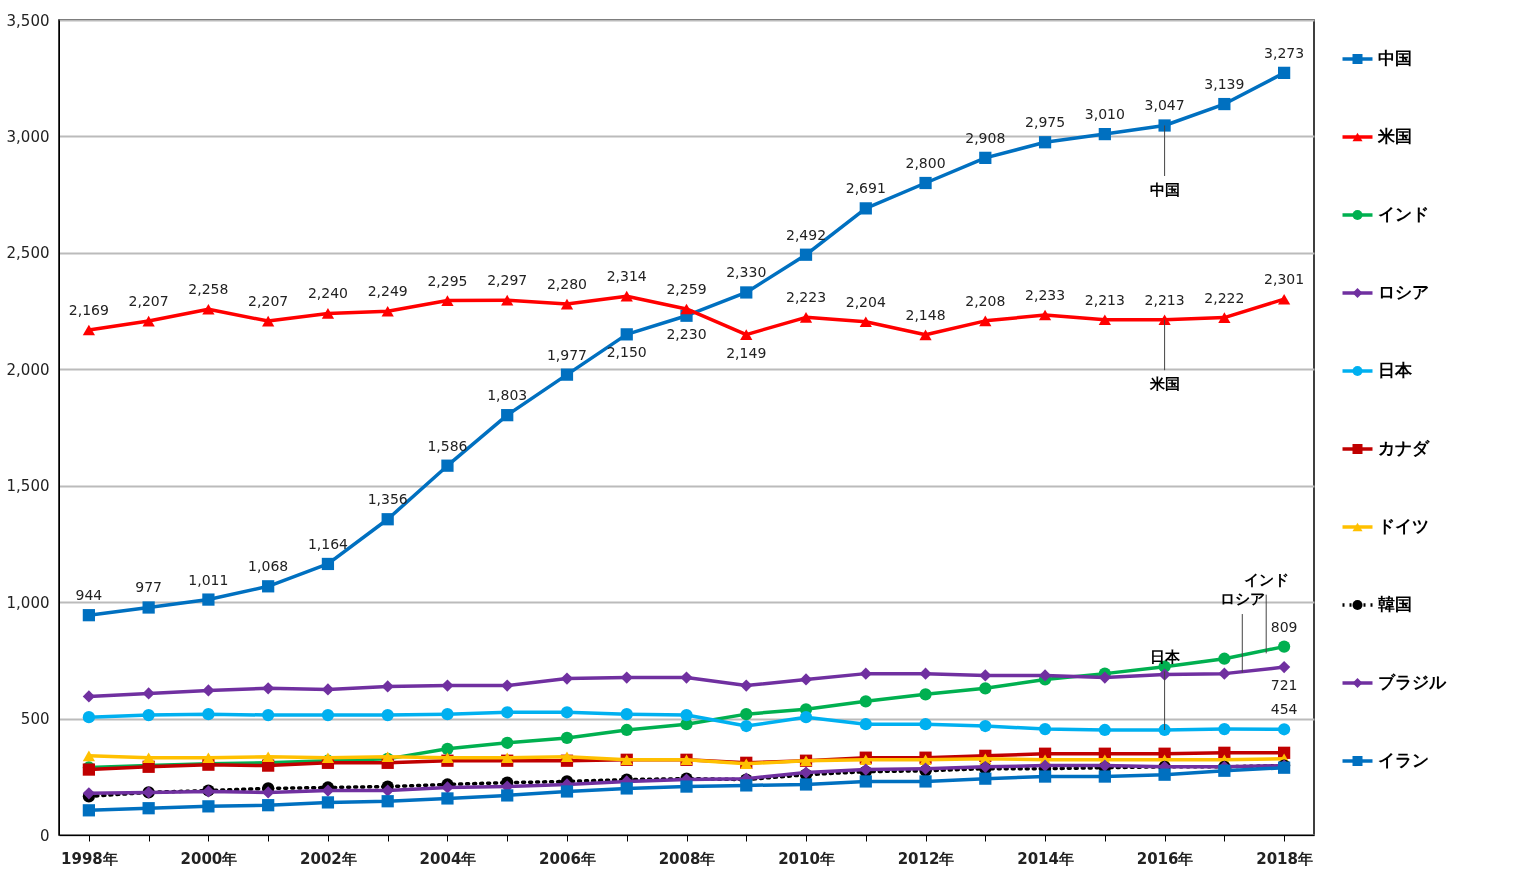  Describe the element at coordinates (28, 602) in the screenshot. I see `y-tick-label: 1,000` at that location.